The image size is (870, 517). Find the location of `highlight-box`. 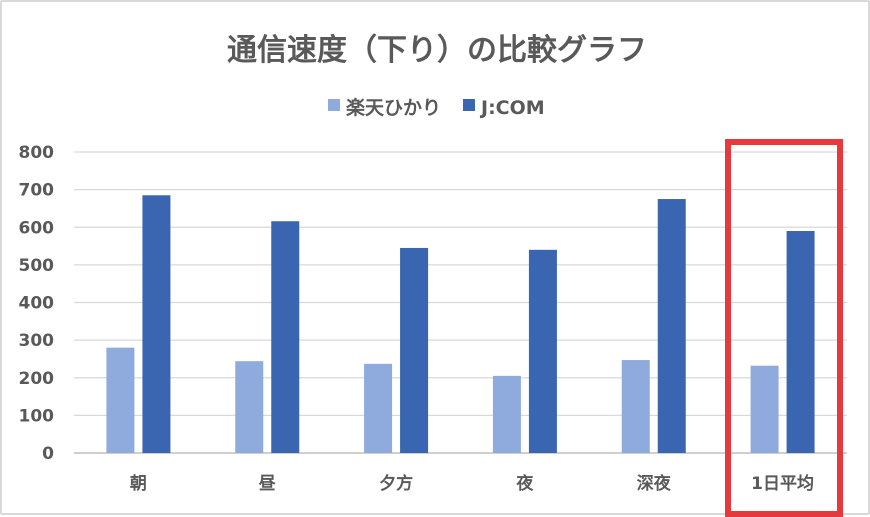

highlight-box is located at coordinates (784, 328).